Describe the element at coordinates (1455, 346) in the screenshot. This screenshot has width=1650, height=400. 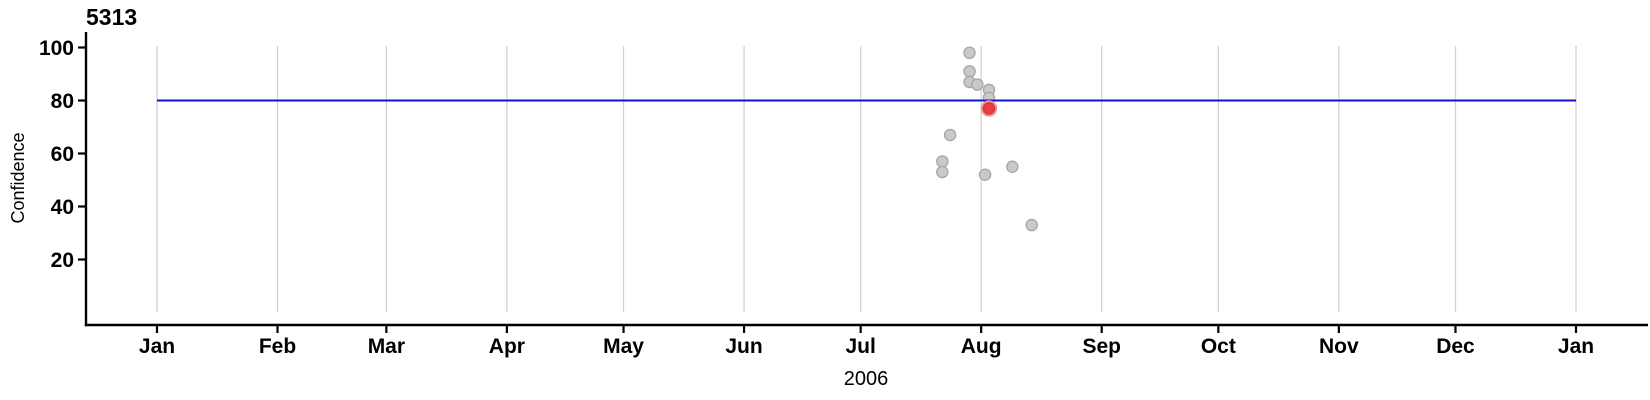
I see `x-tick-label: Dec` at that location.